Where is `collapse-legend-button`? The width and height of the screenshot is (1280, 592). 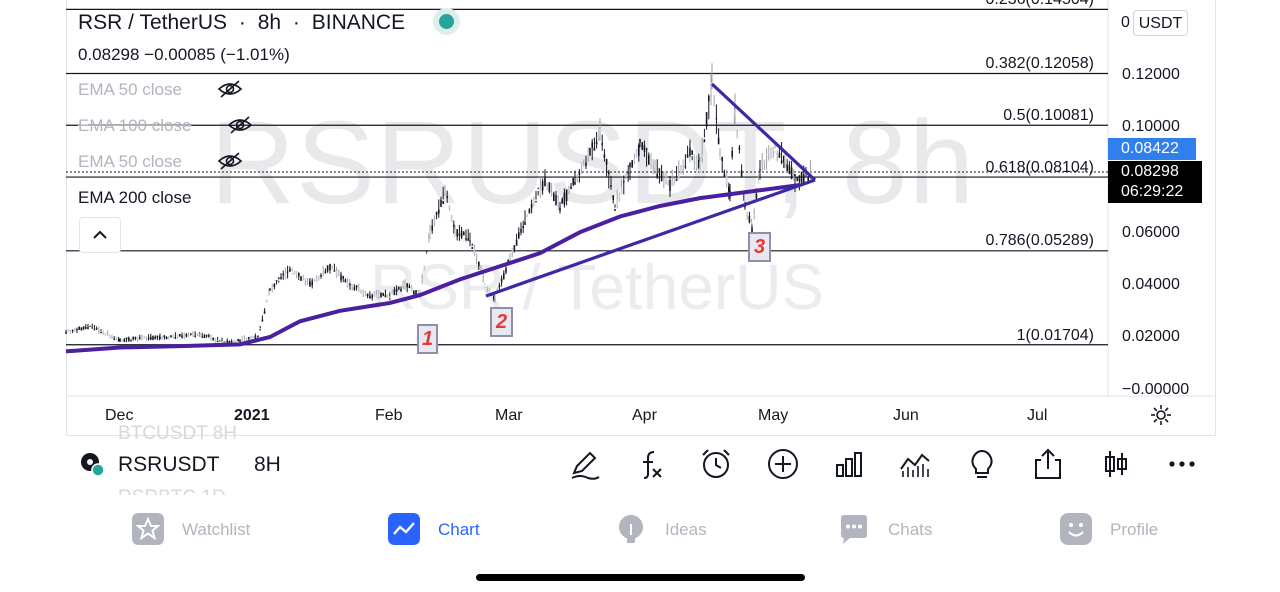 collapse-legend-button is located at coordinates (100, 235).